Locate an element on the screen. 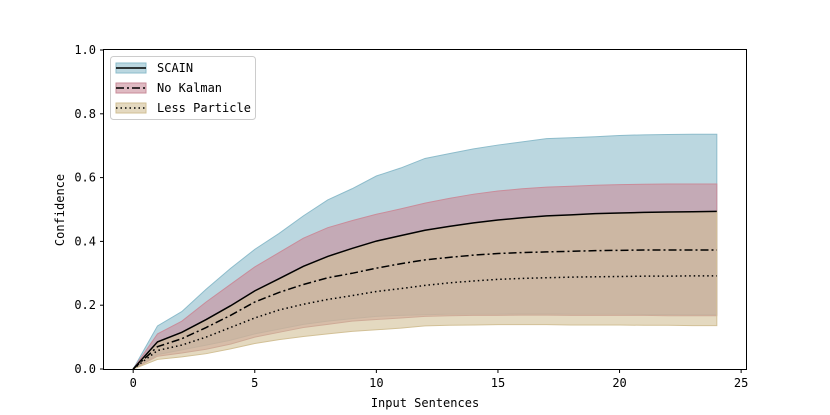 The height and width of the screenshot is (415, 830). y-axis-label: Confidence is located at coordinates (60, 210).